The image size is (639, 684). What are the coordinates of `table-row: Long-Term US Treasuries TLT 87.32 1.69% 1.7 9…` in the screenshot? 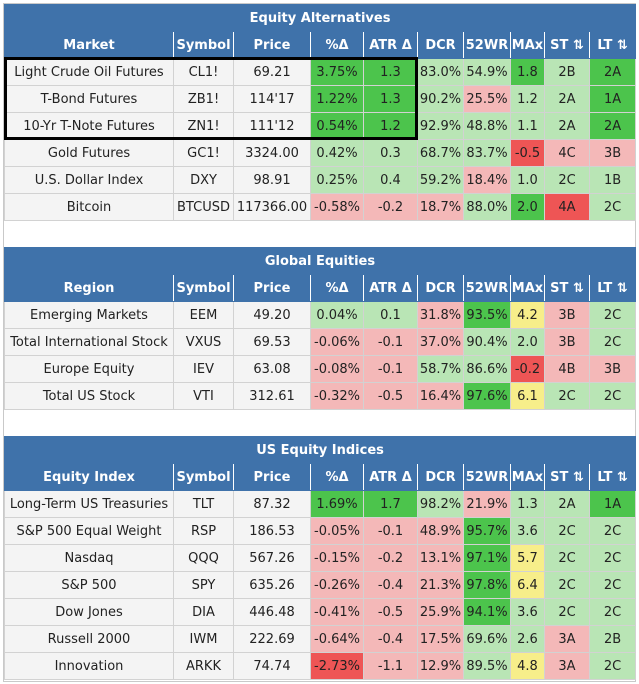 It's located at (320, 504).